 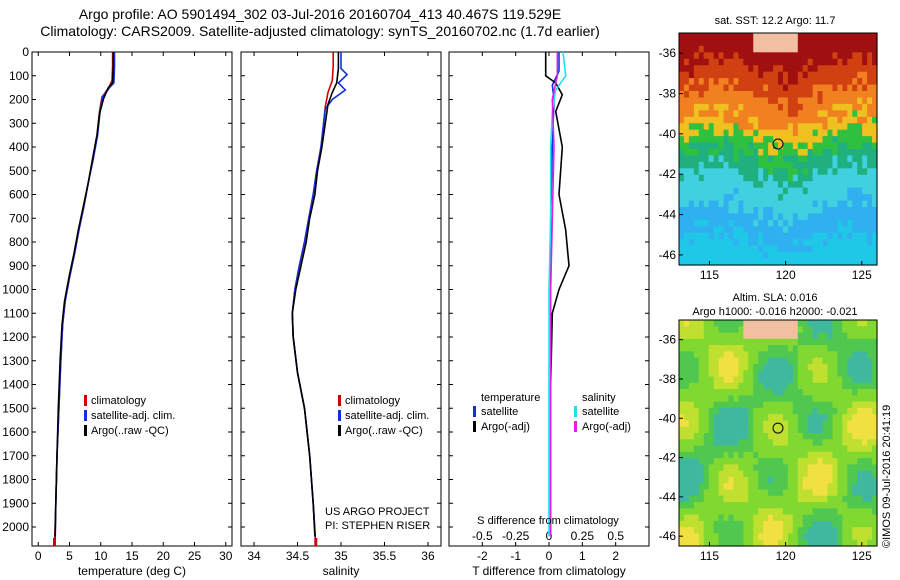 I want to click on legend-swatch-satellite, so click(x=339, y=415).